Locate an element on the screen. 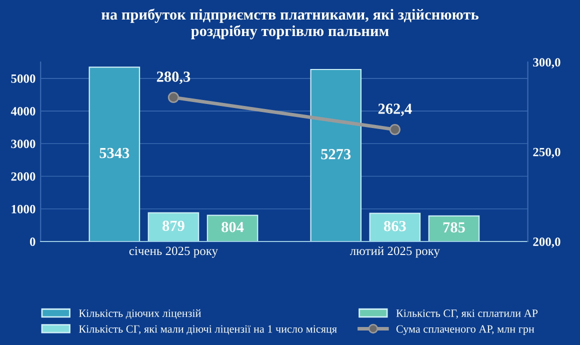  data-label: 5343 is located at coordinates (115, 153).